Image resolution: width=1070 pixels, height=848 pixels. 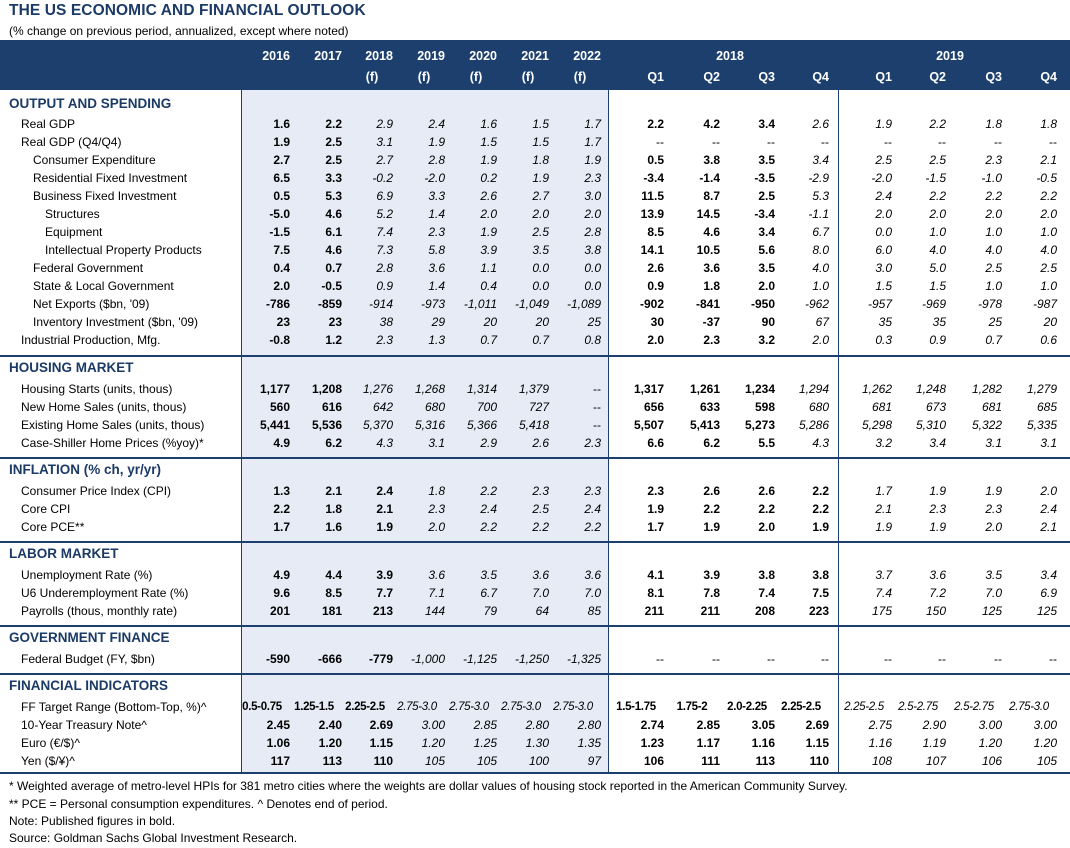 What do you see at coordinates (281, 268) in the screenshot?
I see `table-cell: 0.4` at bounding box center [281, 268].